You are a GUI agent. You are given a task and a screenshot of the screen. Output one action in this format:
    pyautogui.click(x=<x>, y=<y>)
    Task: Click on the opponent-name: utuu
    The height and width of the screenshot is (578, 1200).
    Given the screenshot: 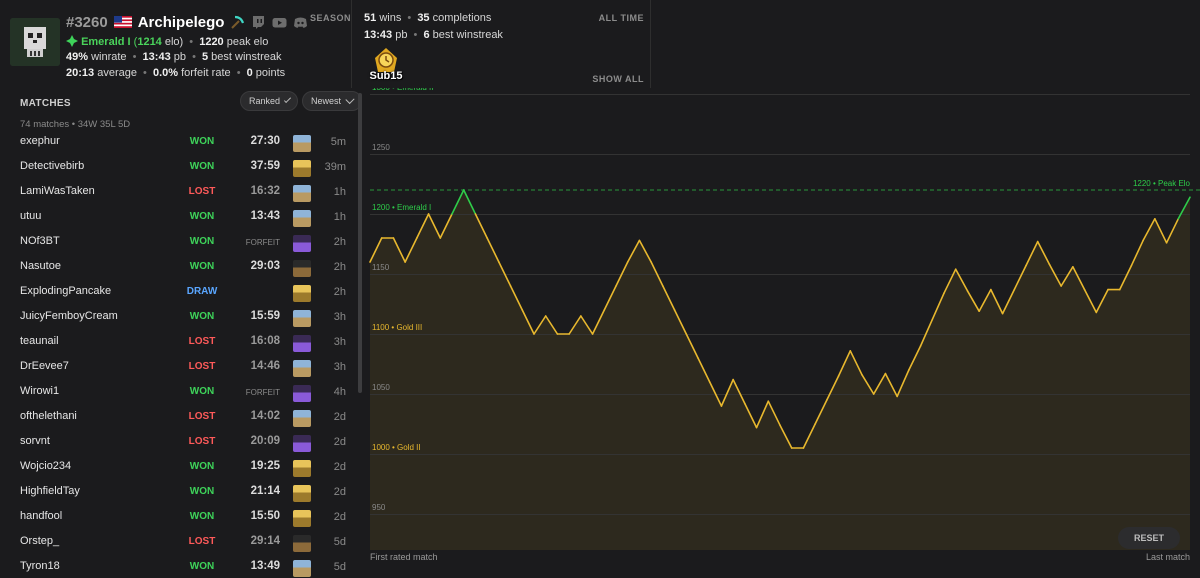 What is the action you would take?
    pyautogui.click(x=31, y=216)
    